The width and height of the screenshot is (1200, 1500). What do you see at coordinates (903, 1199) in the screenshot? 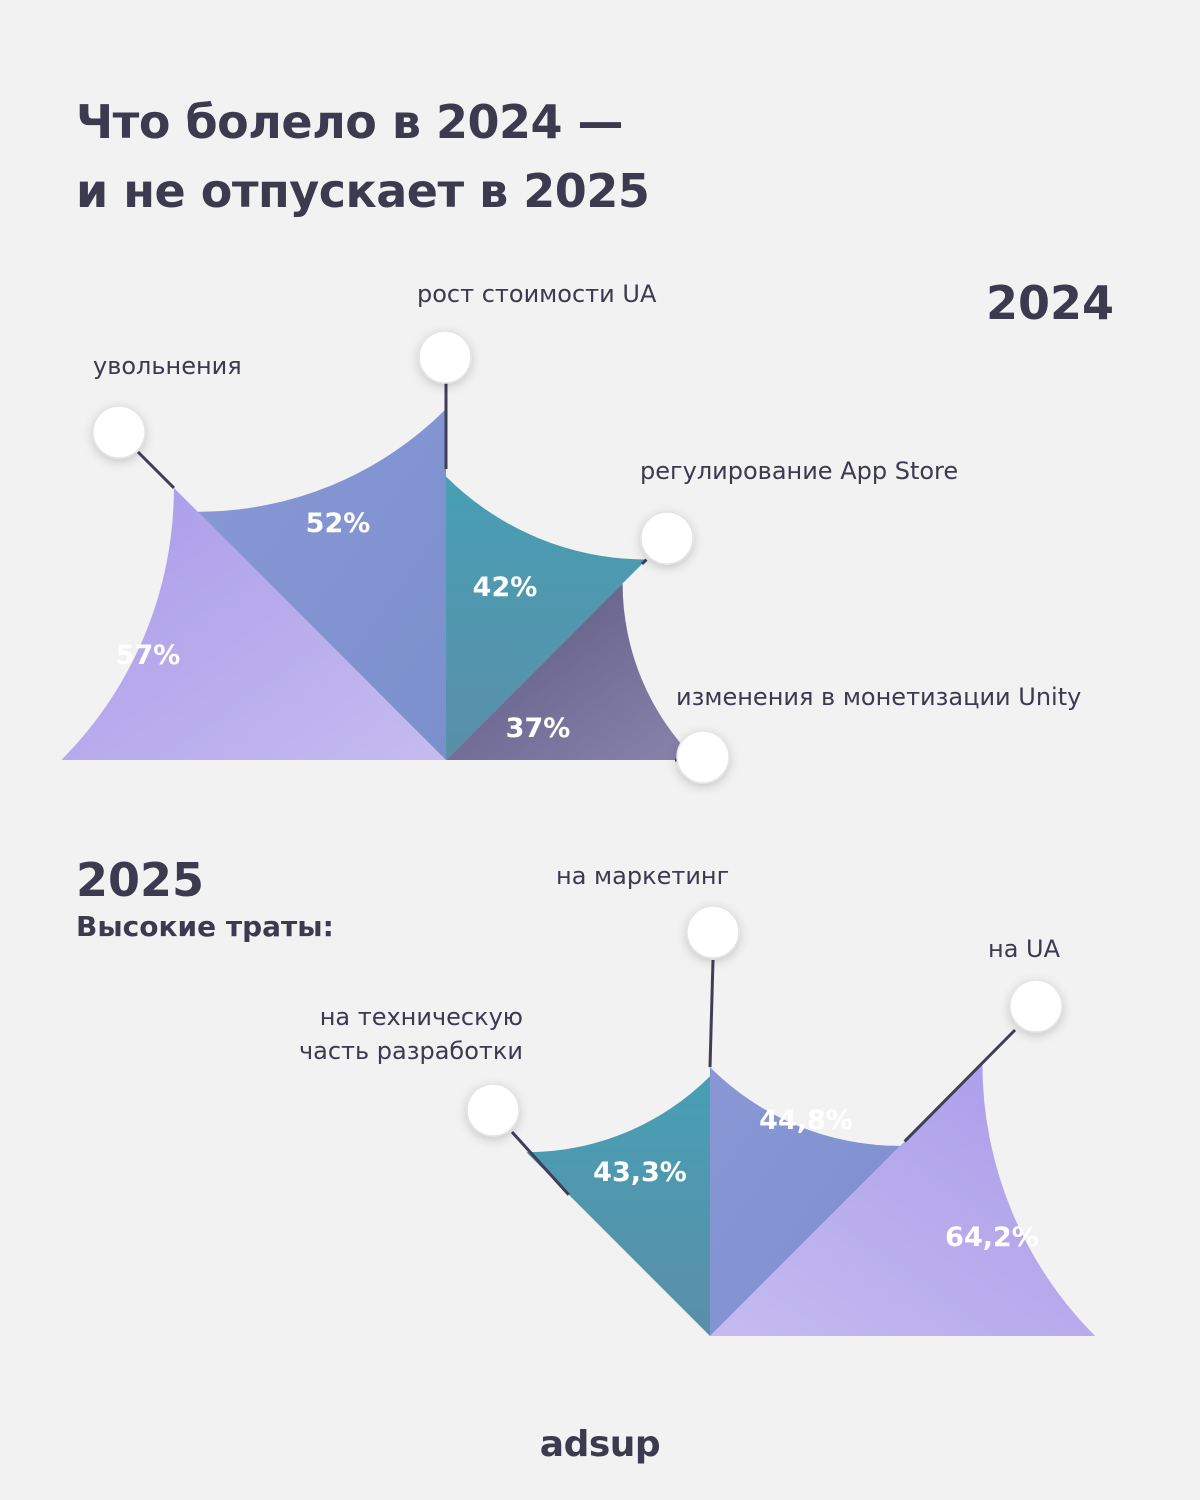
I see `slice-ua` at bounding box center [903, 1199].